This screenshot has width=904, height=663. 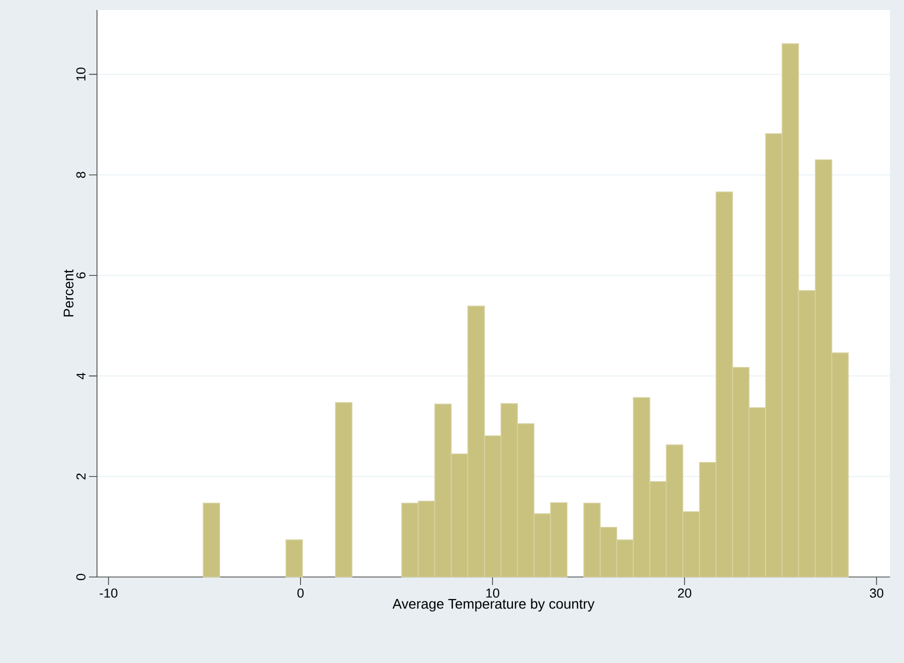 What do you see at coordinates (685, 593) in the screenshot?
I see `x-tick-label: 20` at bounding box center [685, 593].